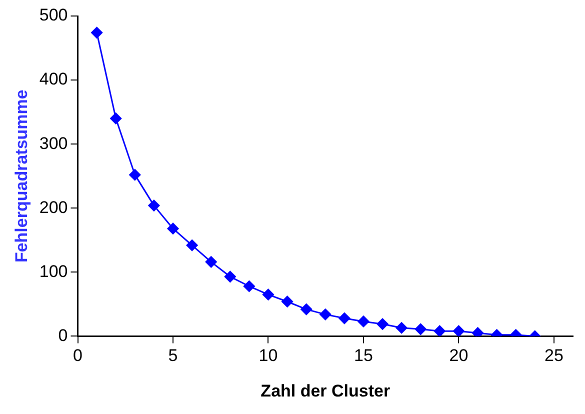 This screenshot has width=585, height=414. I want to click on y-tick-label: 200, so click(53, 207).